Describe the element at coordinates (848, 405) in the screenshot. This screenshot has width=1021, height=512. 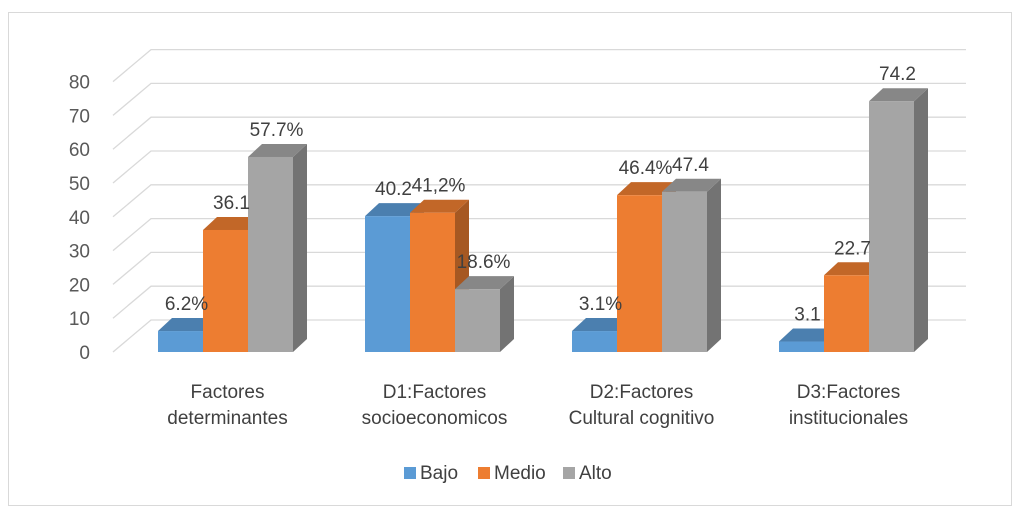
I see `x-category-label: D3:Factores institucionales` at that location.